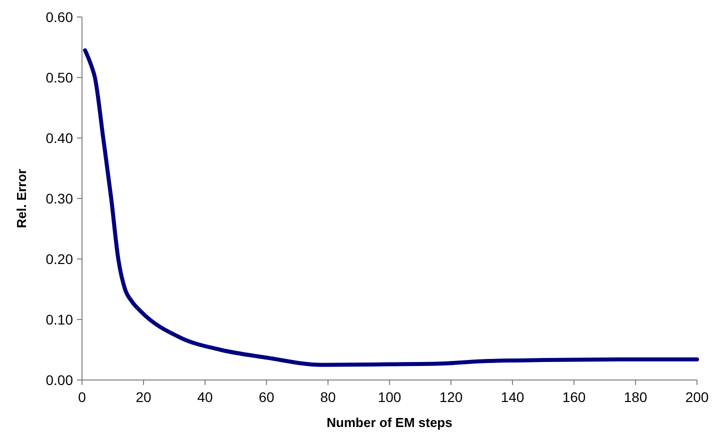 The height and width of the screenshot is (446, 713). Describe the element at coordinates (60, 77) in the screenshot. I see `y-tick-label: 0.50` at that location.